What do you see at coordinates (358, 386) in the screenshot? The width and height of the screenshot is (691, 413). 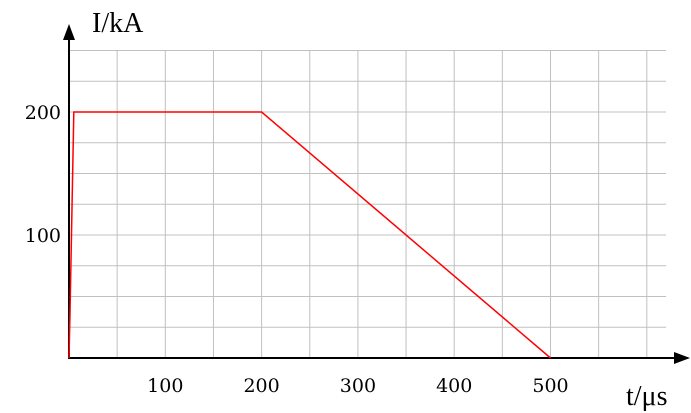 I see `x-tick-label: 300` at bounding box center [358, 386].